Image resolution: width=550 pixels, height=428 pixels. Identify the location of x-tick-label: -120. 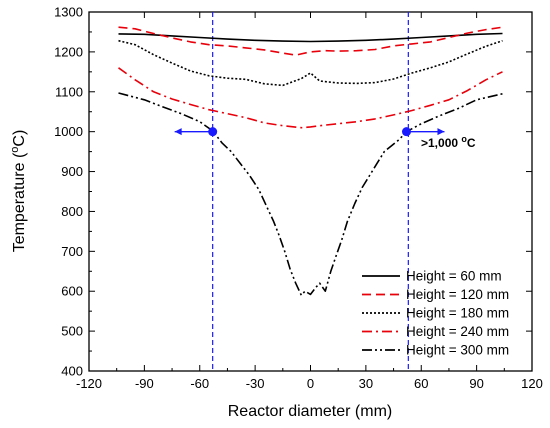
(89, 383).